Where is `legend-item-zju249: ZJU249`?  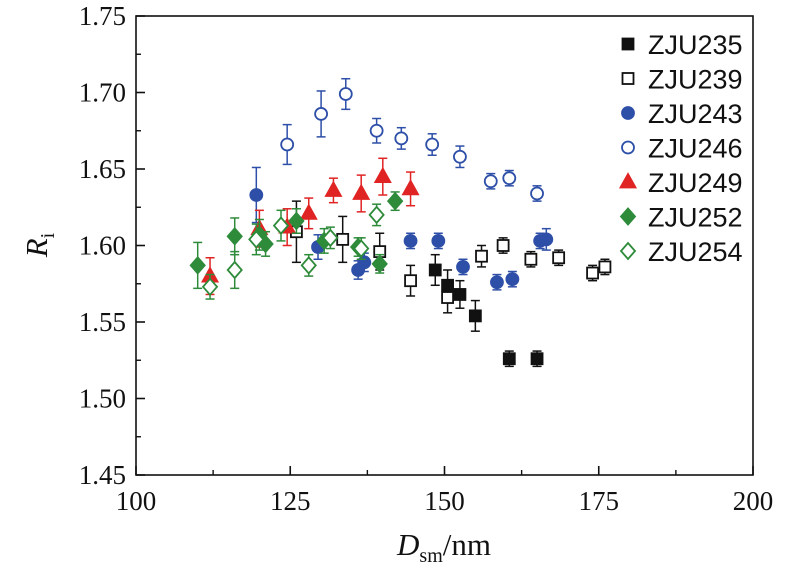
legend-item-zju249: ZJU249 is located at coordinates (680, 183).